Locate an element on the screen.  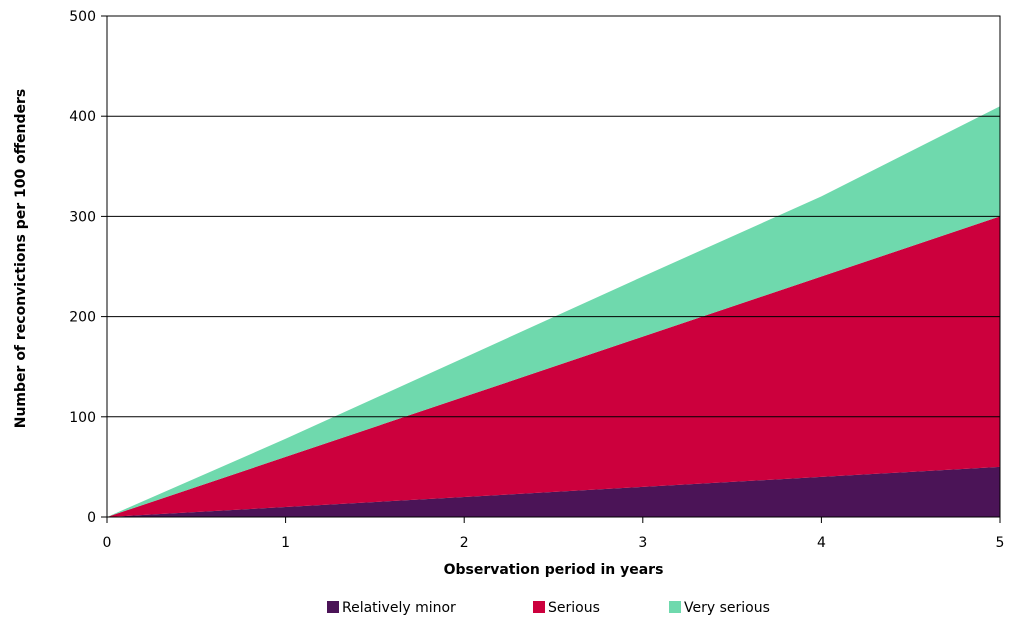
y-axis-ticks: 0 100 200 300 400 500 is located at coordinates (88, 267).